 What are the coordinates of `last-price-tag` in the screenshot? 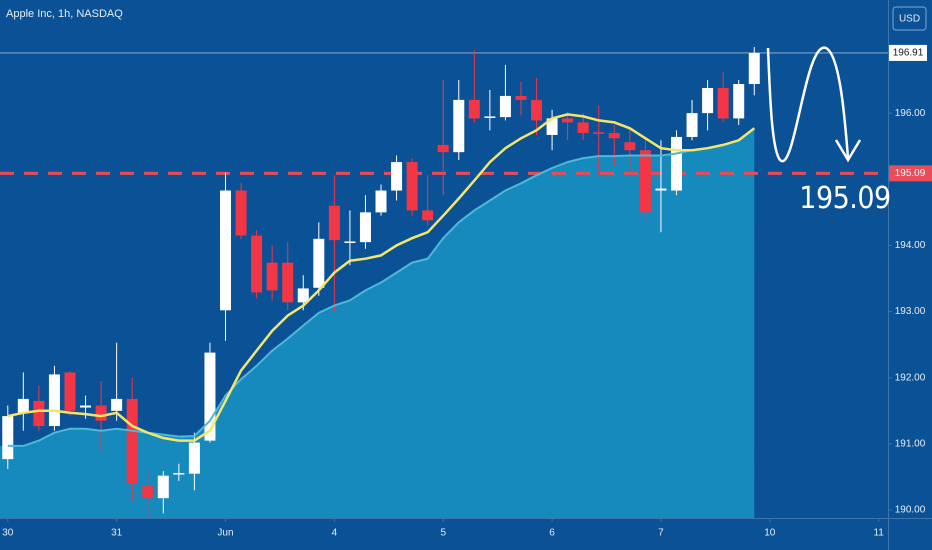 It's located at (908, 52).